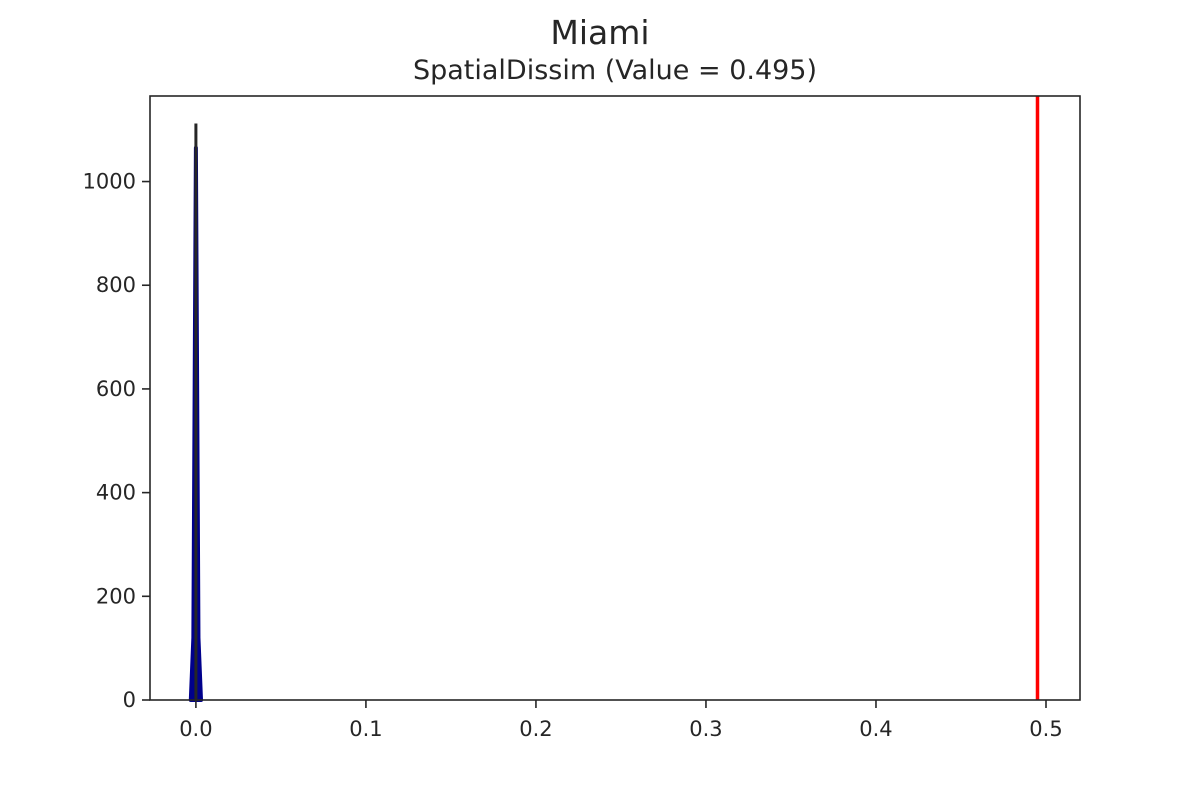 The image size is (1200, 800). Describe the element at coordinates (535, 729) in the screenshot. I see `x-tick-label: 0.2` at that location.